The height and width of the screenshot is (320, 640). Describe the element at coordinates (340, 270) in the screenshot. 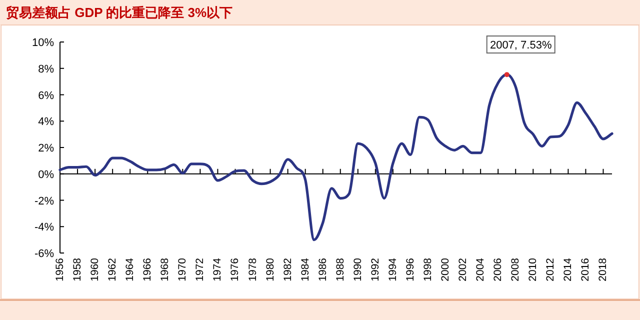

I see `x-tick-label: 1988` at that location.